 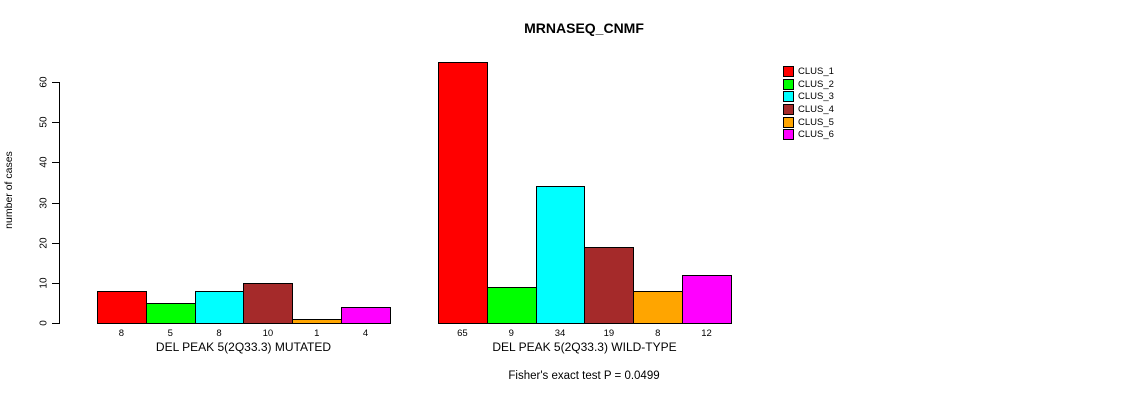 I want to click on legend-label: CLUS_3, so click(x=816, y=97).